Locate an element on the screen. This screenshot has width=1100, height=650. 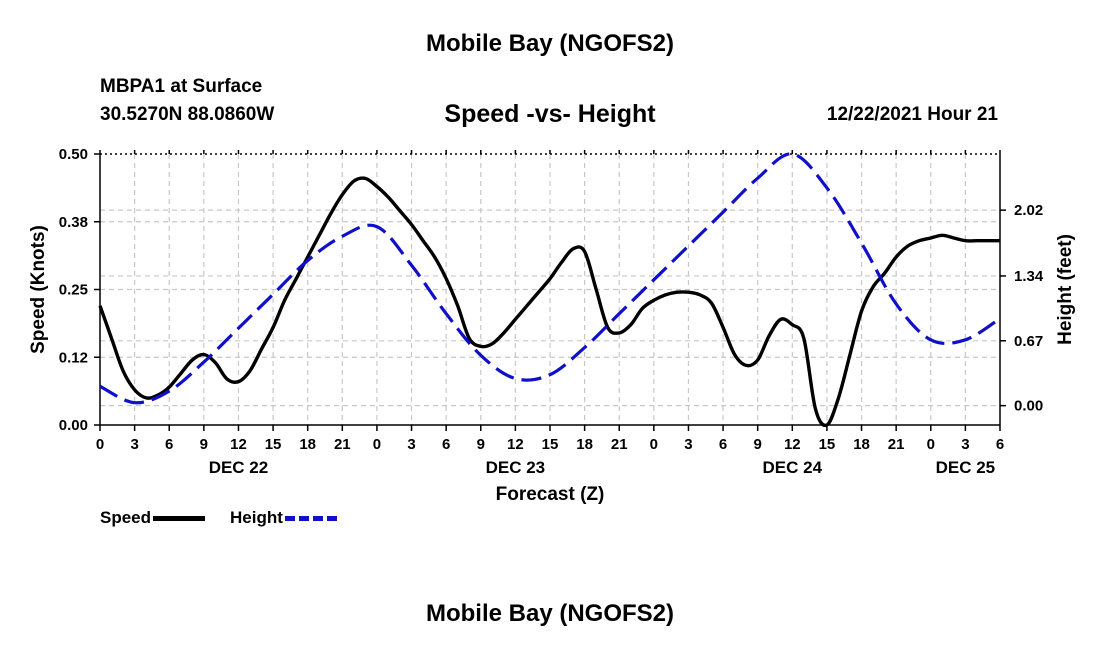
y-axis-label: Speed (Knots) is located at coordinates (38, 289).